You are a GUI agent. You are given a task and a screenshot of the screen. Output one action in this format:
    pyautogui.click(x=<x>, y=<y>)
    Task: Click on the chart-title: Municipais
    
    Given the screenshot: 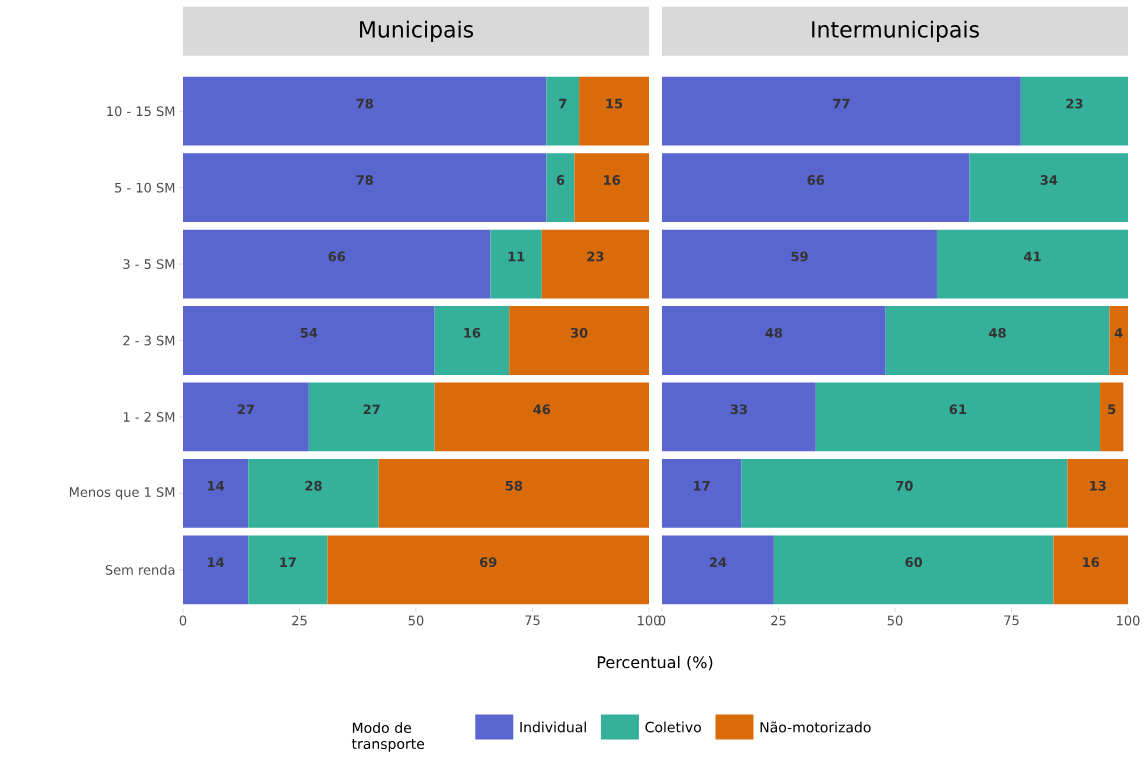 What is the action you would take?
    pyautogui.click(x=417, y=31)
    